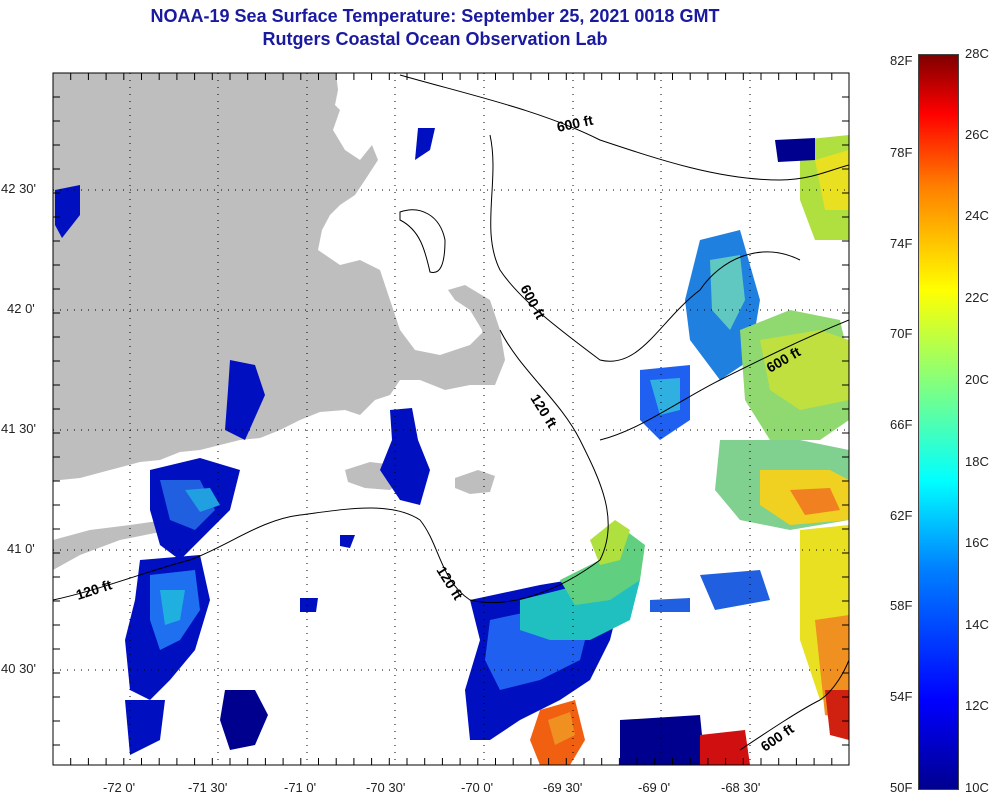  Describe the element at coordinates (19, 428) in the screenshot. I see `lat-label: 41 30'` at that location.